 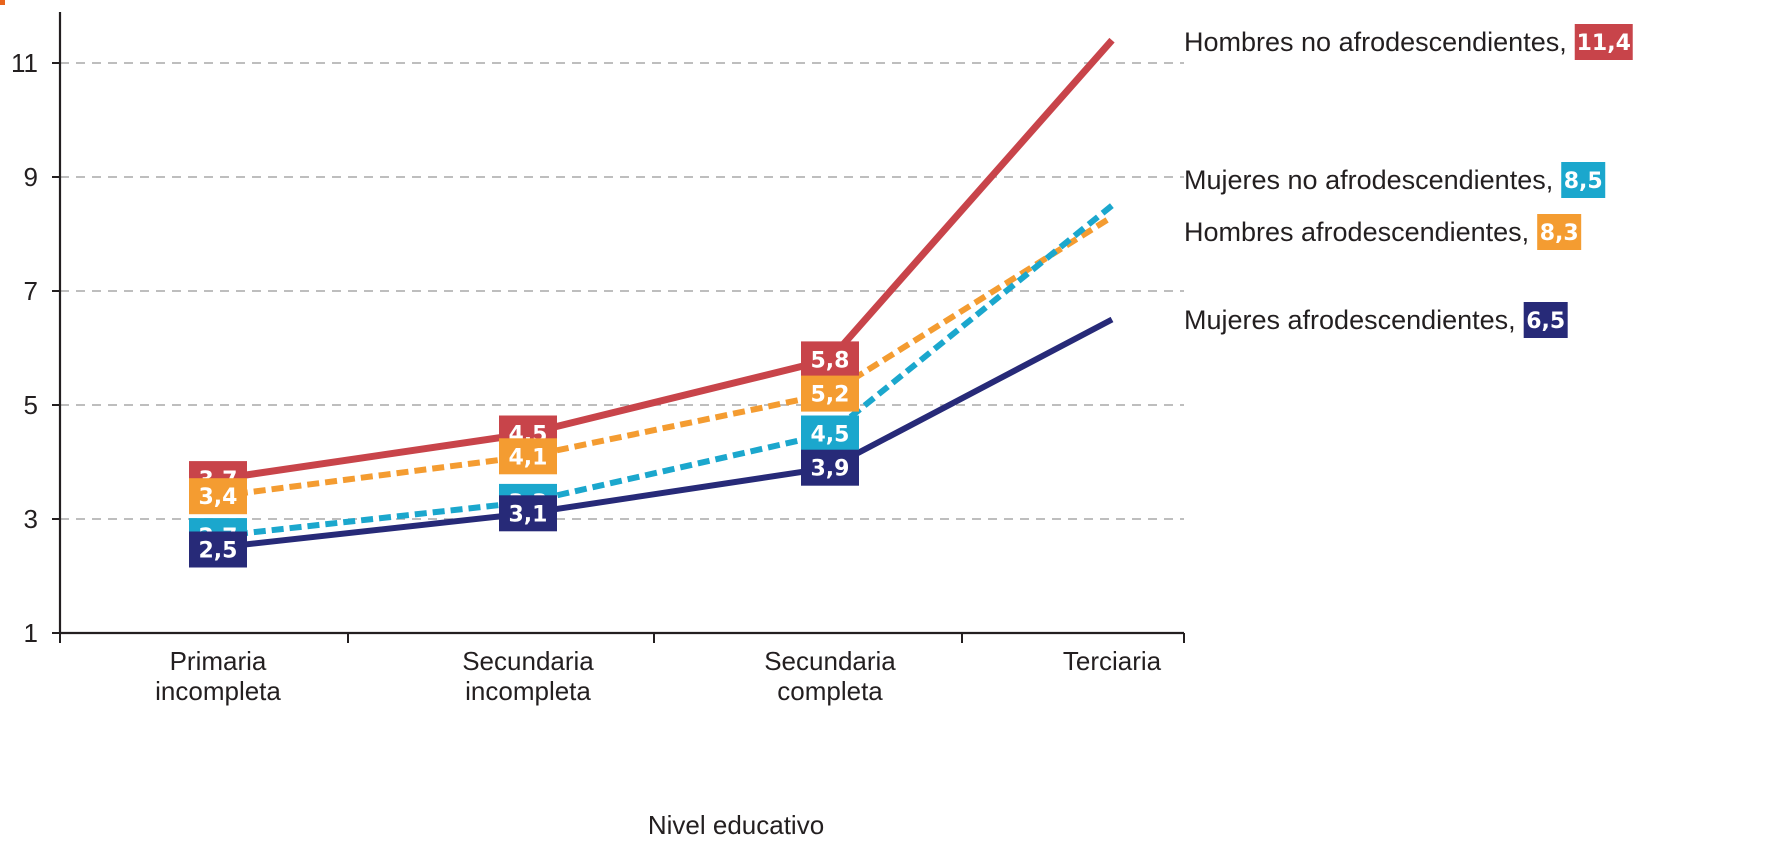 I want to click on x-tick-label: Secundaria incompleta, so click(x=528, y=676).